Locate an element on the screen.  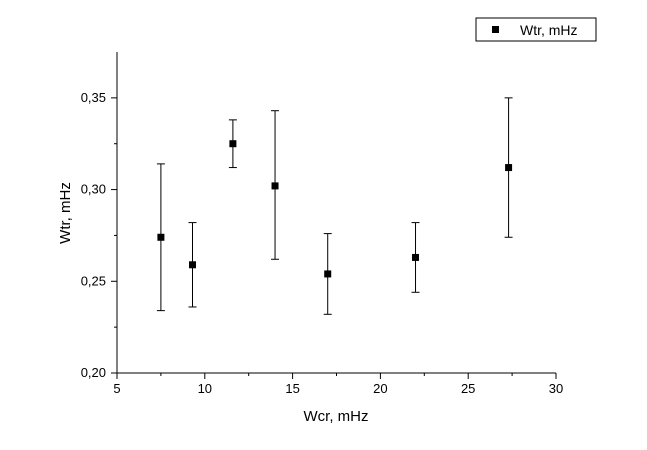
y-tick-label: 0,20 is located at coordinates (93, 372).